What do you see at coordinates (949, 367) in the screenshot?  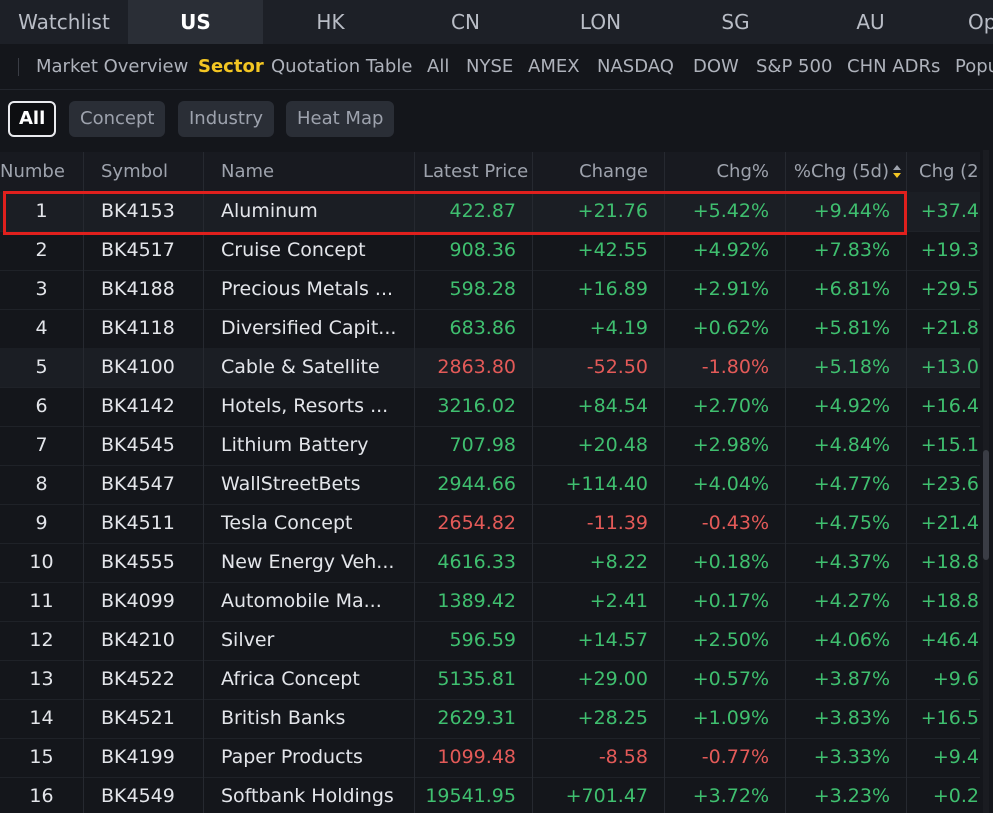 I see `cell-chg-20d: +13.0` at bounding box center [949, 367].